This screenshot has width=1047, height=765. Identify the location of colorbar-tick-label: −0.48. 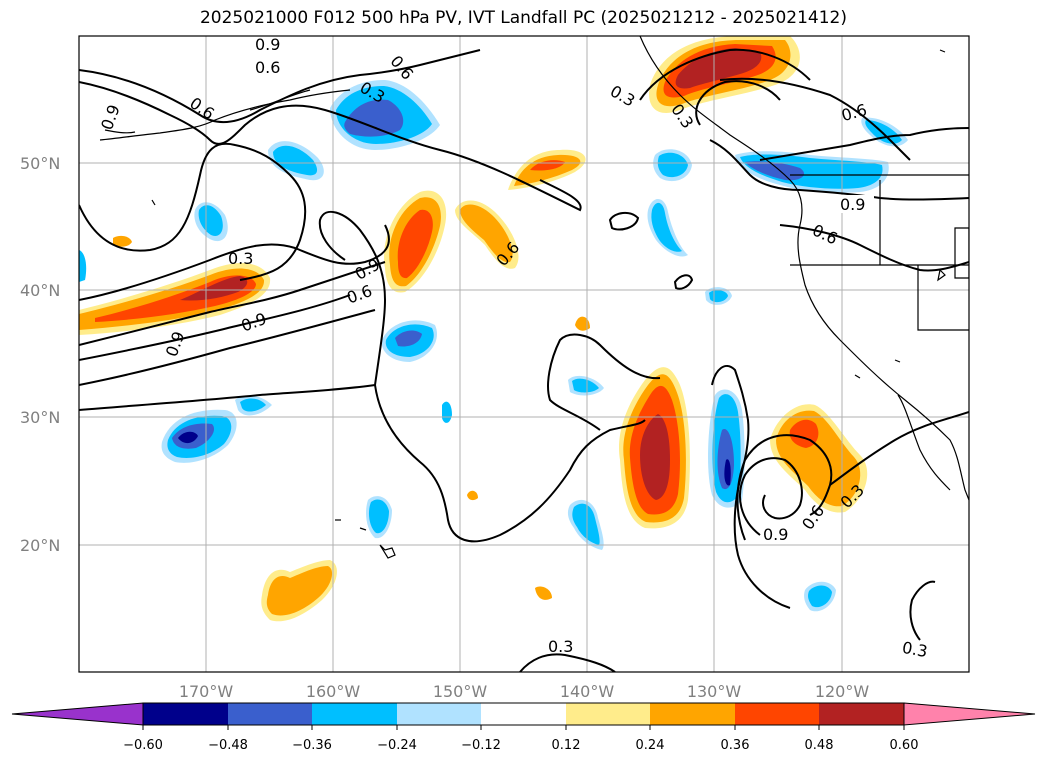
(228, 745).